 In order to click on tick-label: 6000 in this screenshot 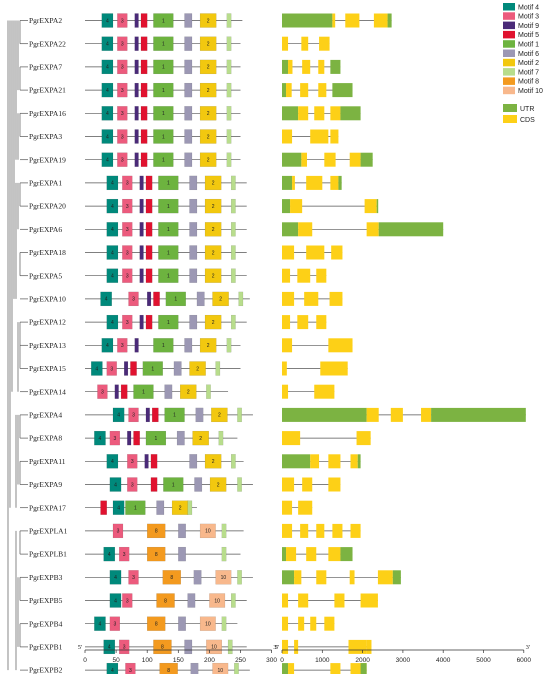, I will do `click(524, 660)`.